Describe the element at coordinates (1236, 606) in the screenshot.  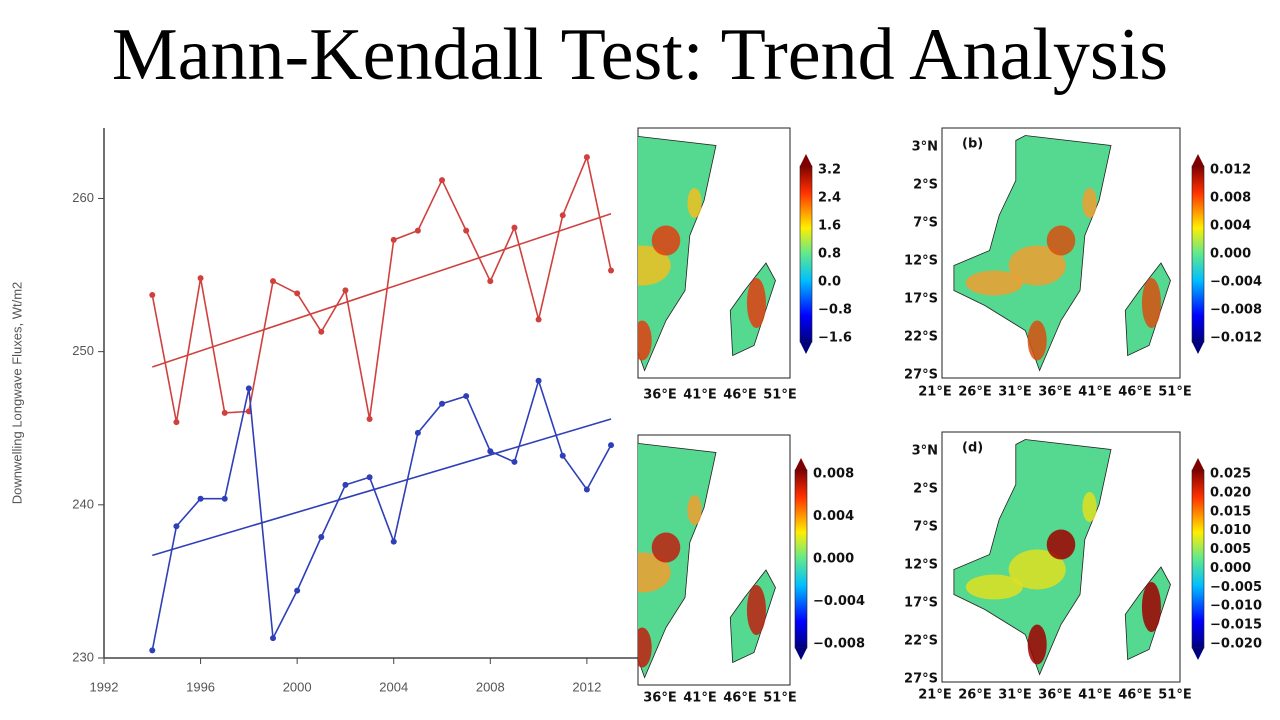
I see `colorbar-tick: −0.010` at that location.